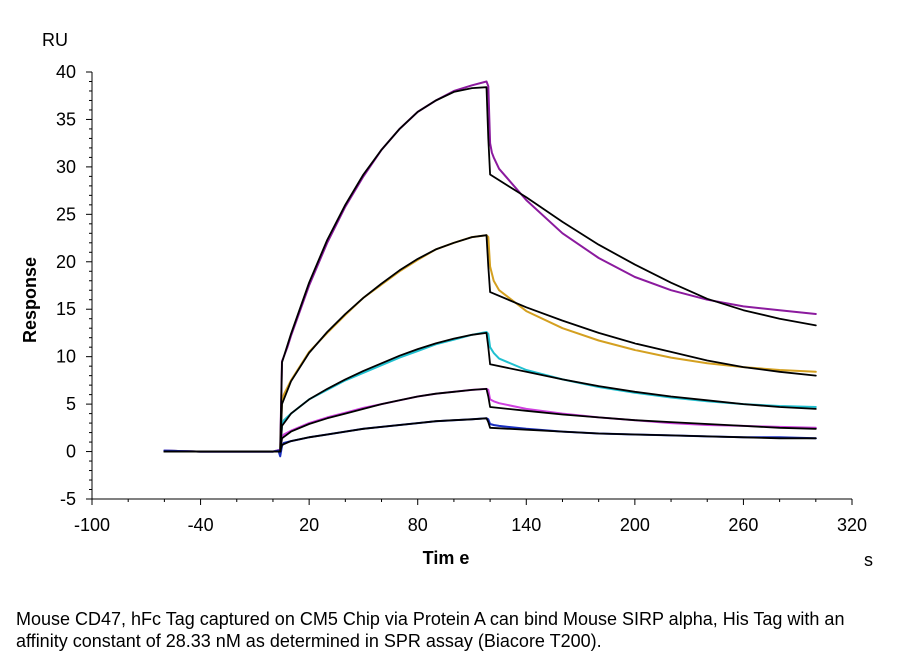 The image size is (900, 664). Describe the element at coordinates (446, 558) in the screenshot. I see `x-axis-title: Tim e` at that location.